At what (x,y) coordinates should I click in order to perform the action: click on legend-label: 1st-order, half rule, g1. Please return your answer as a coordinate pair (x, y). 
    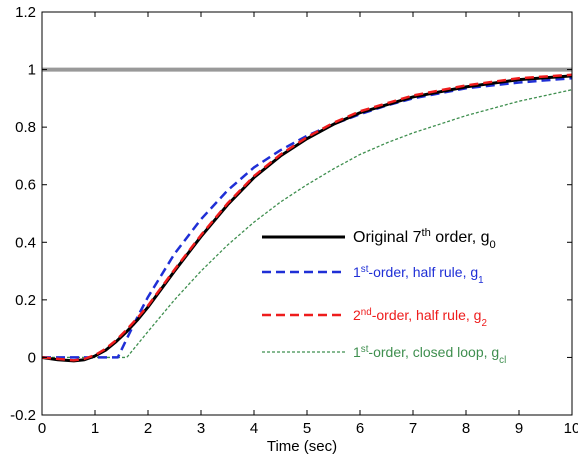
    Looking at the image, I should click on (418, 275).